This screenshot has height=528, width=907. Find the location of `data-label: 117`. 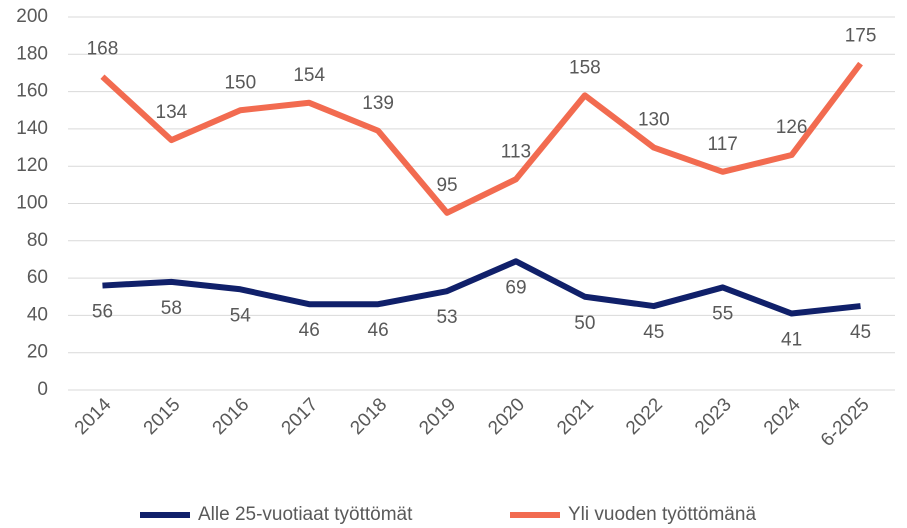

data-label: 117 is located at coordinates (723, 144).